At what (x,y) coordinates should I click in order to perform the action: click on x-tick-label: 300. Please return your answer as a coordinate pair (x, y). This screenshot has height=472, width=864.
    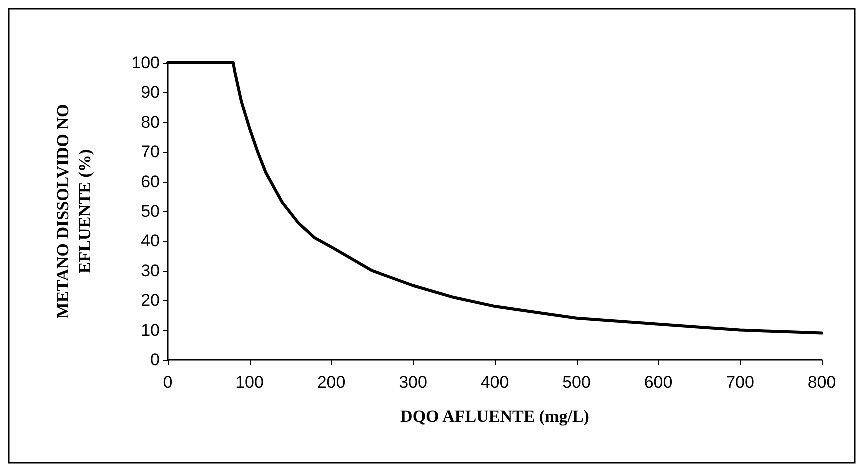
    Looking at the image, I should click on (413, 382).